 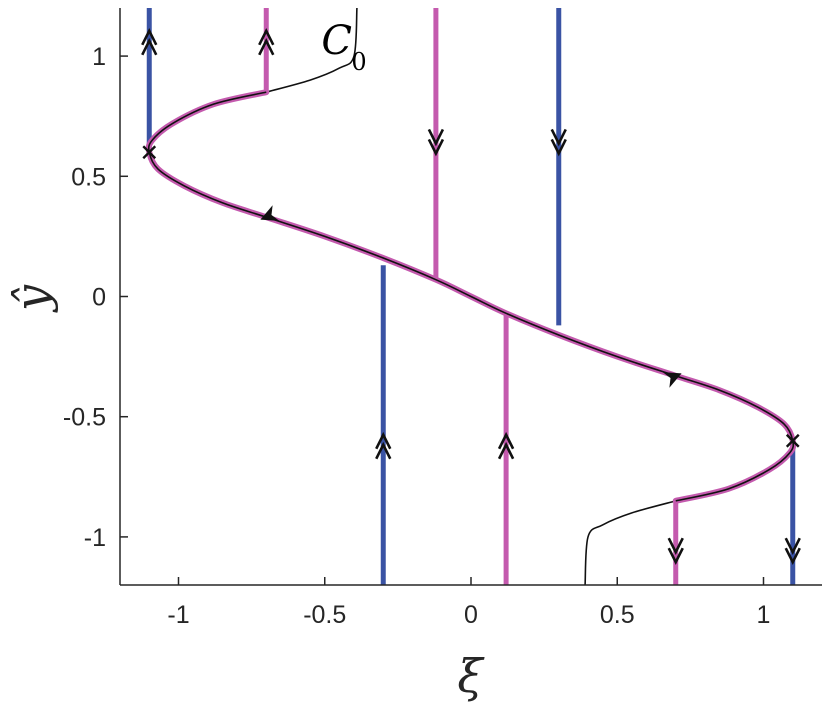 What do you see at coordinates (178, 615) in the screenshot?
I see `x-tick-label-0: -1` at bounding box center [178, 615].